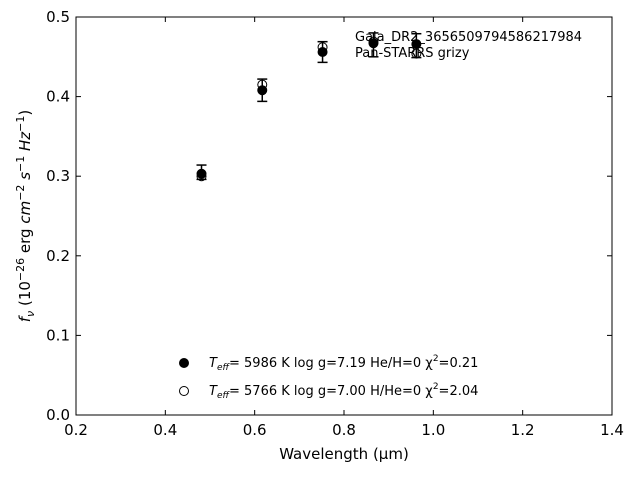 Image resolution: width=640 pixels, height=480 pixels. I want to click on legend-label-filled: Teff= 5986 K log g=7.19 He/H=0 χ2=0.21, so click(343, 363).